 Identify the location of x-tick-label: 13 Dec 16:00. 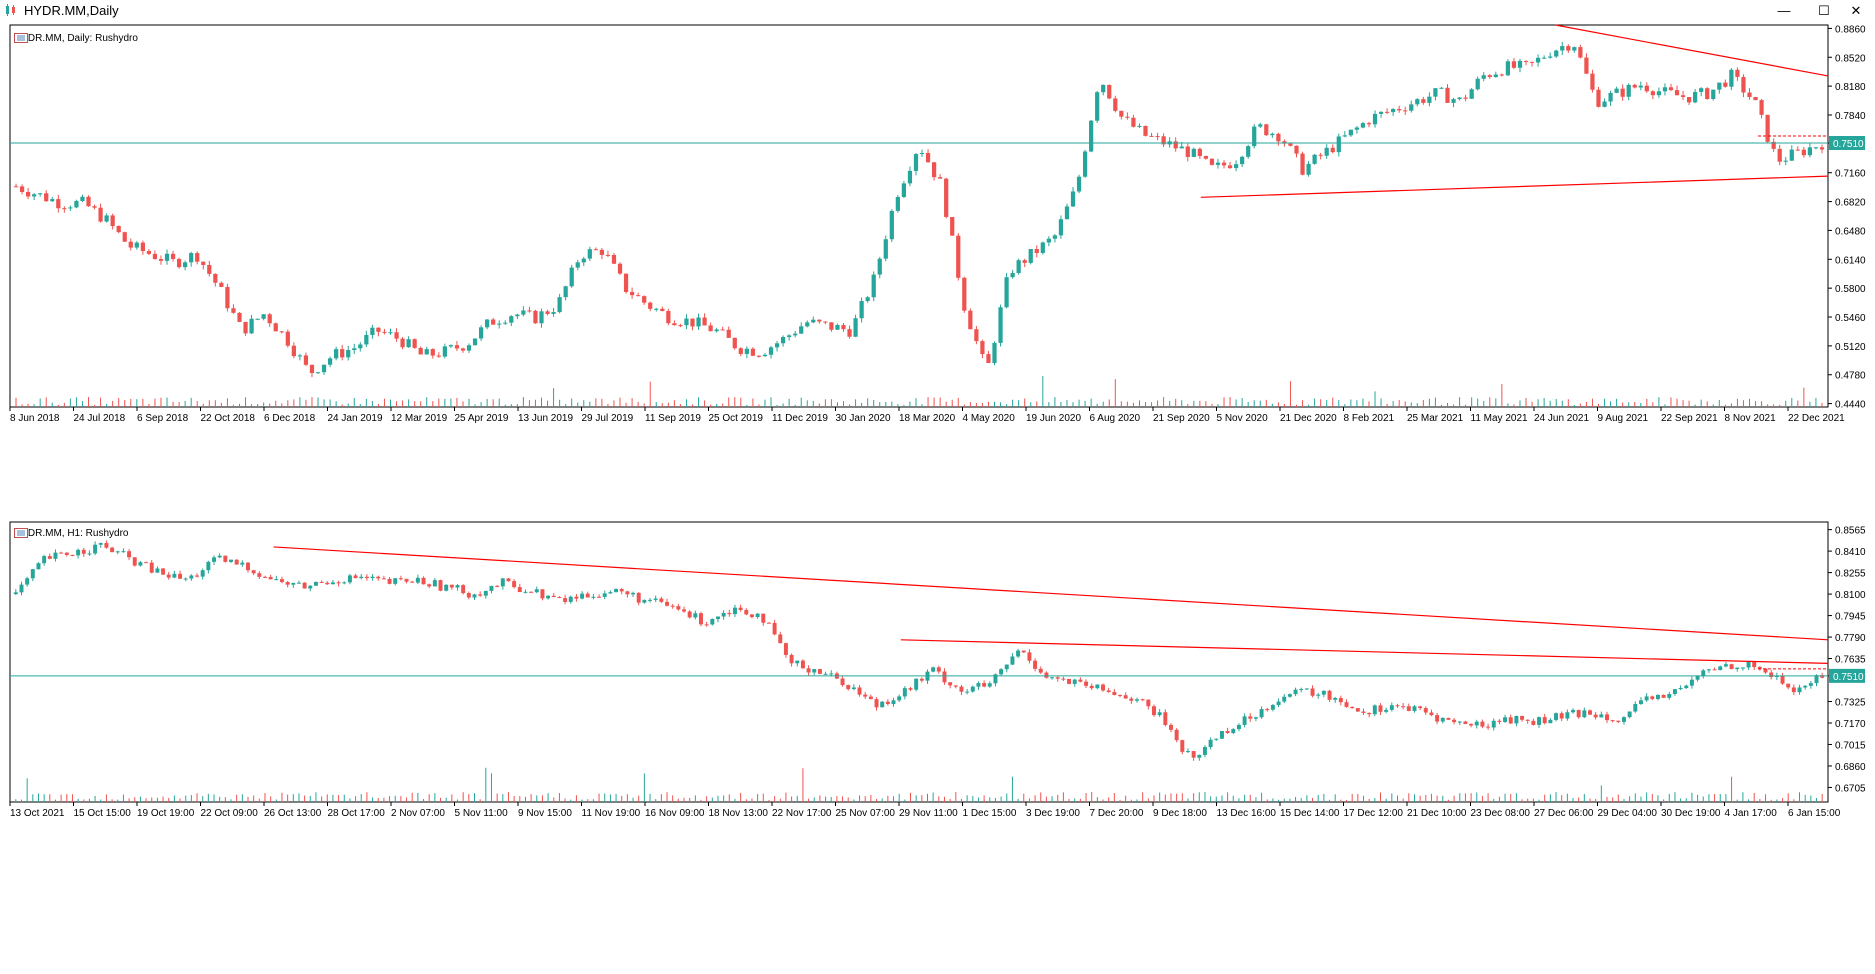
(1247, 813).